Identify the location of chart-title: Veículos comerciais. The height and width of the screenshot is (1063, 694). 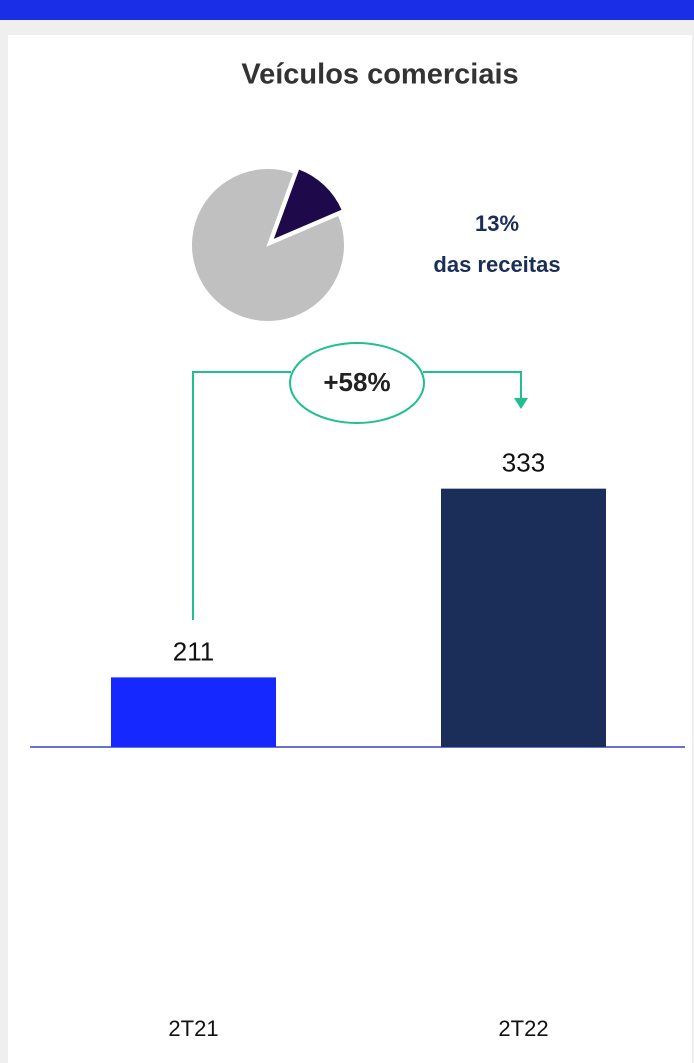
(379, 75).